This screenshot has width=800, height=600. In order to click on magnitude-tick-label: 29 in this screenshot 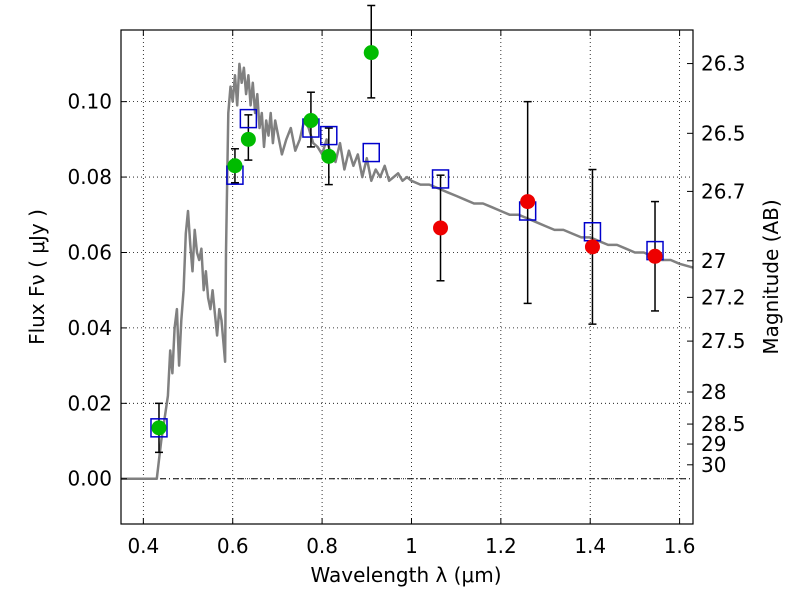, I will do `click(713, 444)`.